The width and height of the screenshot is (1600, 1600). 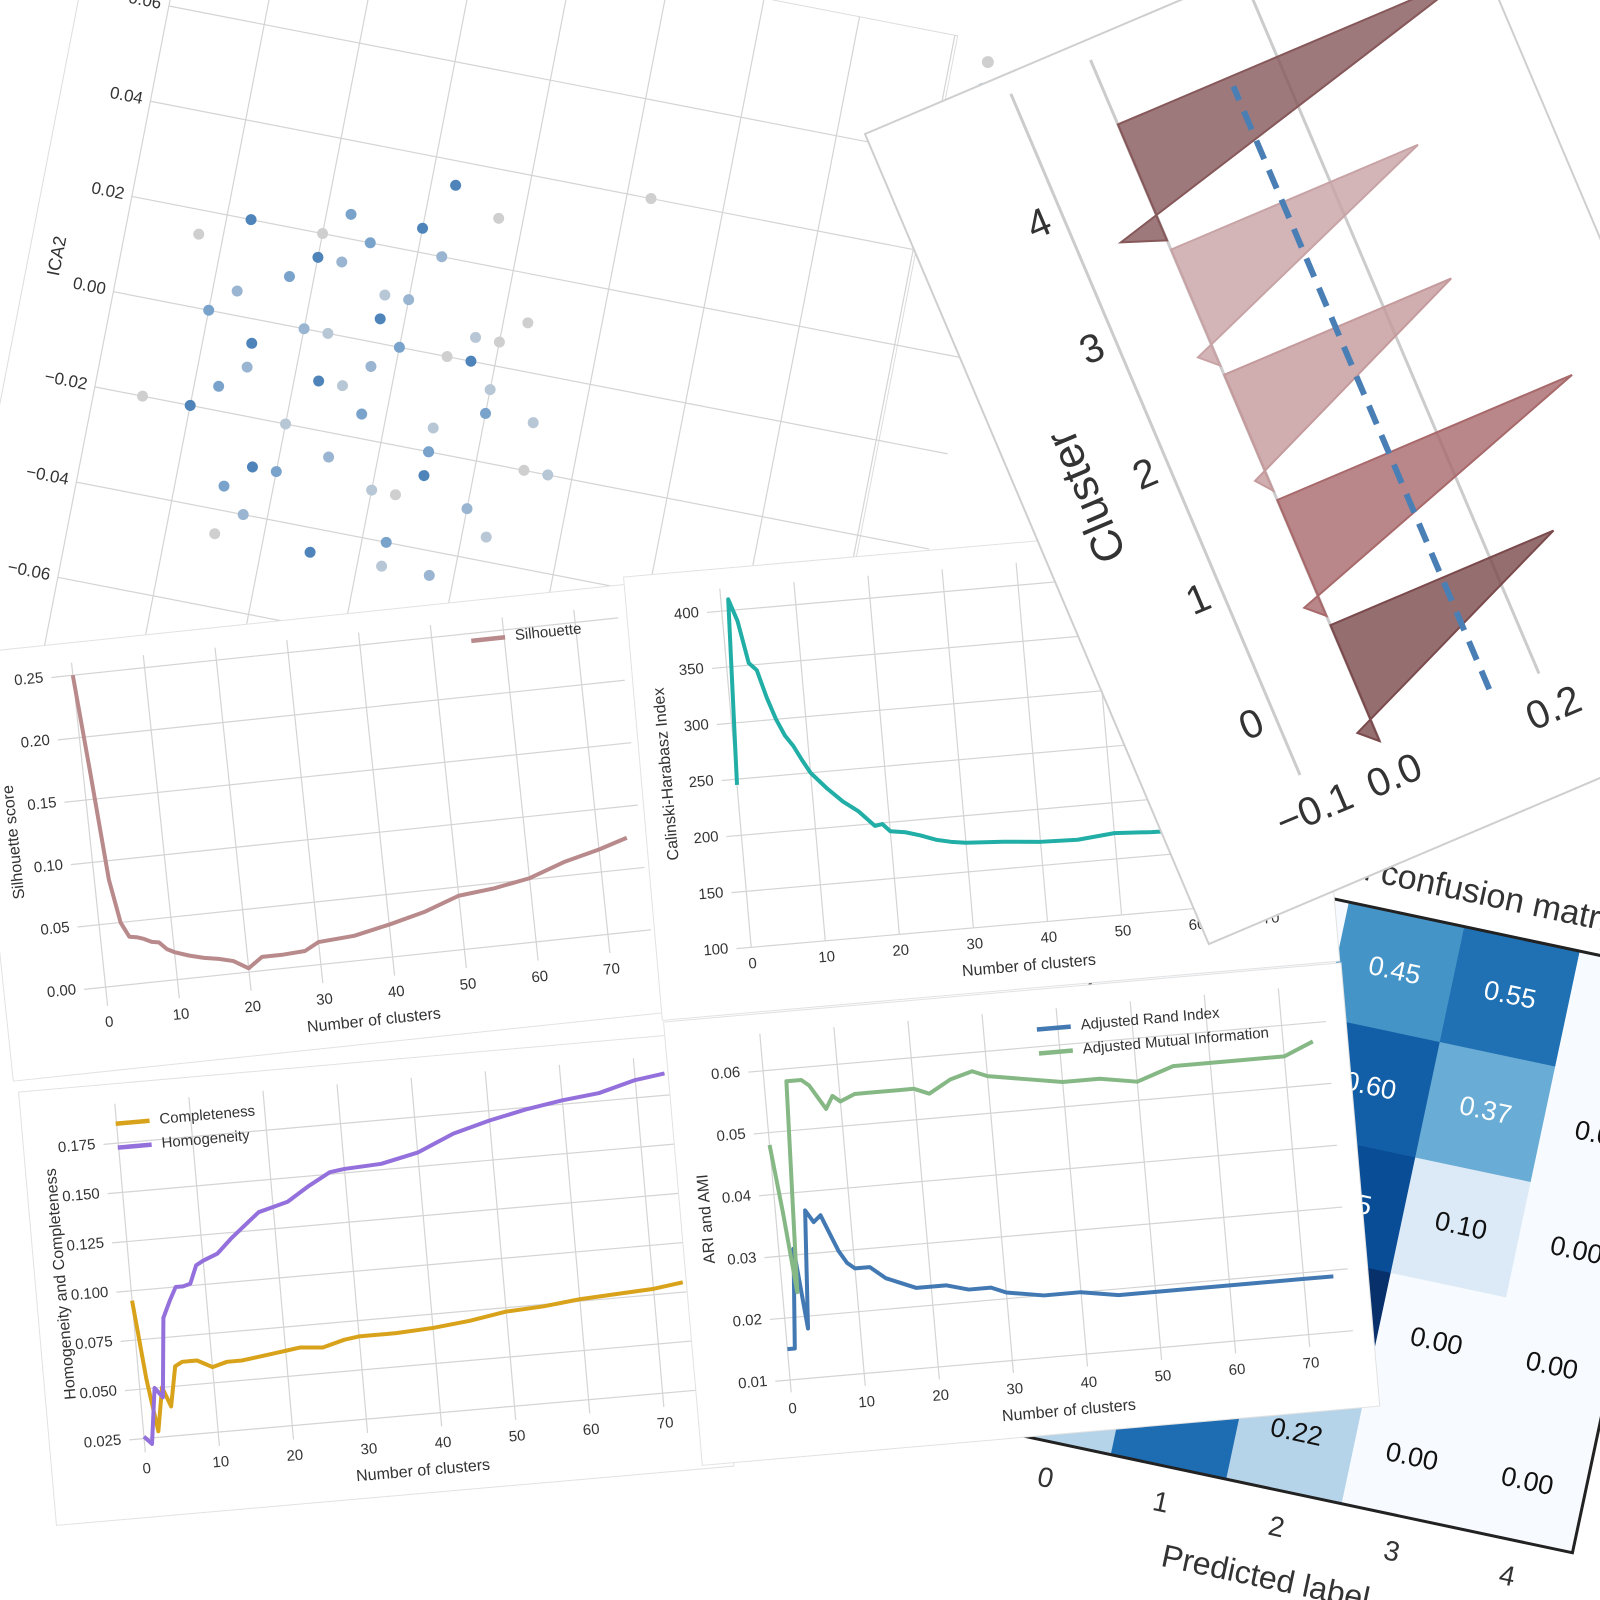 What do you see at coordinates (747, 1320) in the screenshot?
I see `y-tick-label: 0.02` at bounding box center [747, 1320].